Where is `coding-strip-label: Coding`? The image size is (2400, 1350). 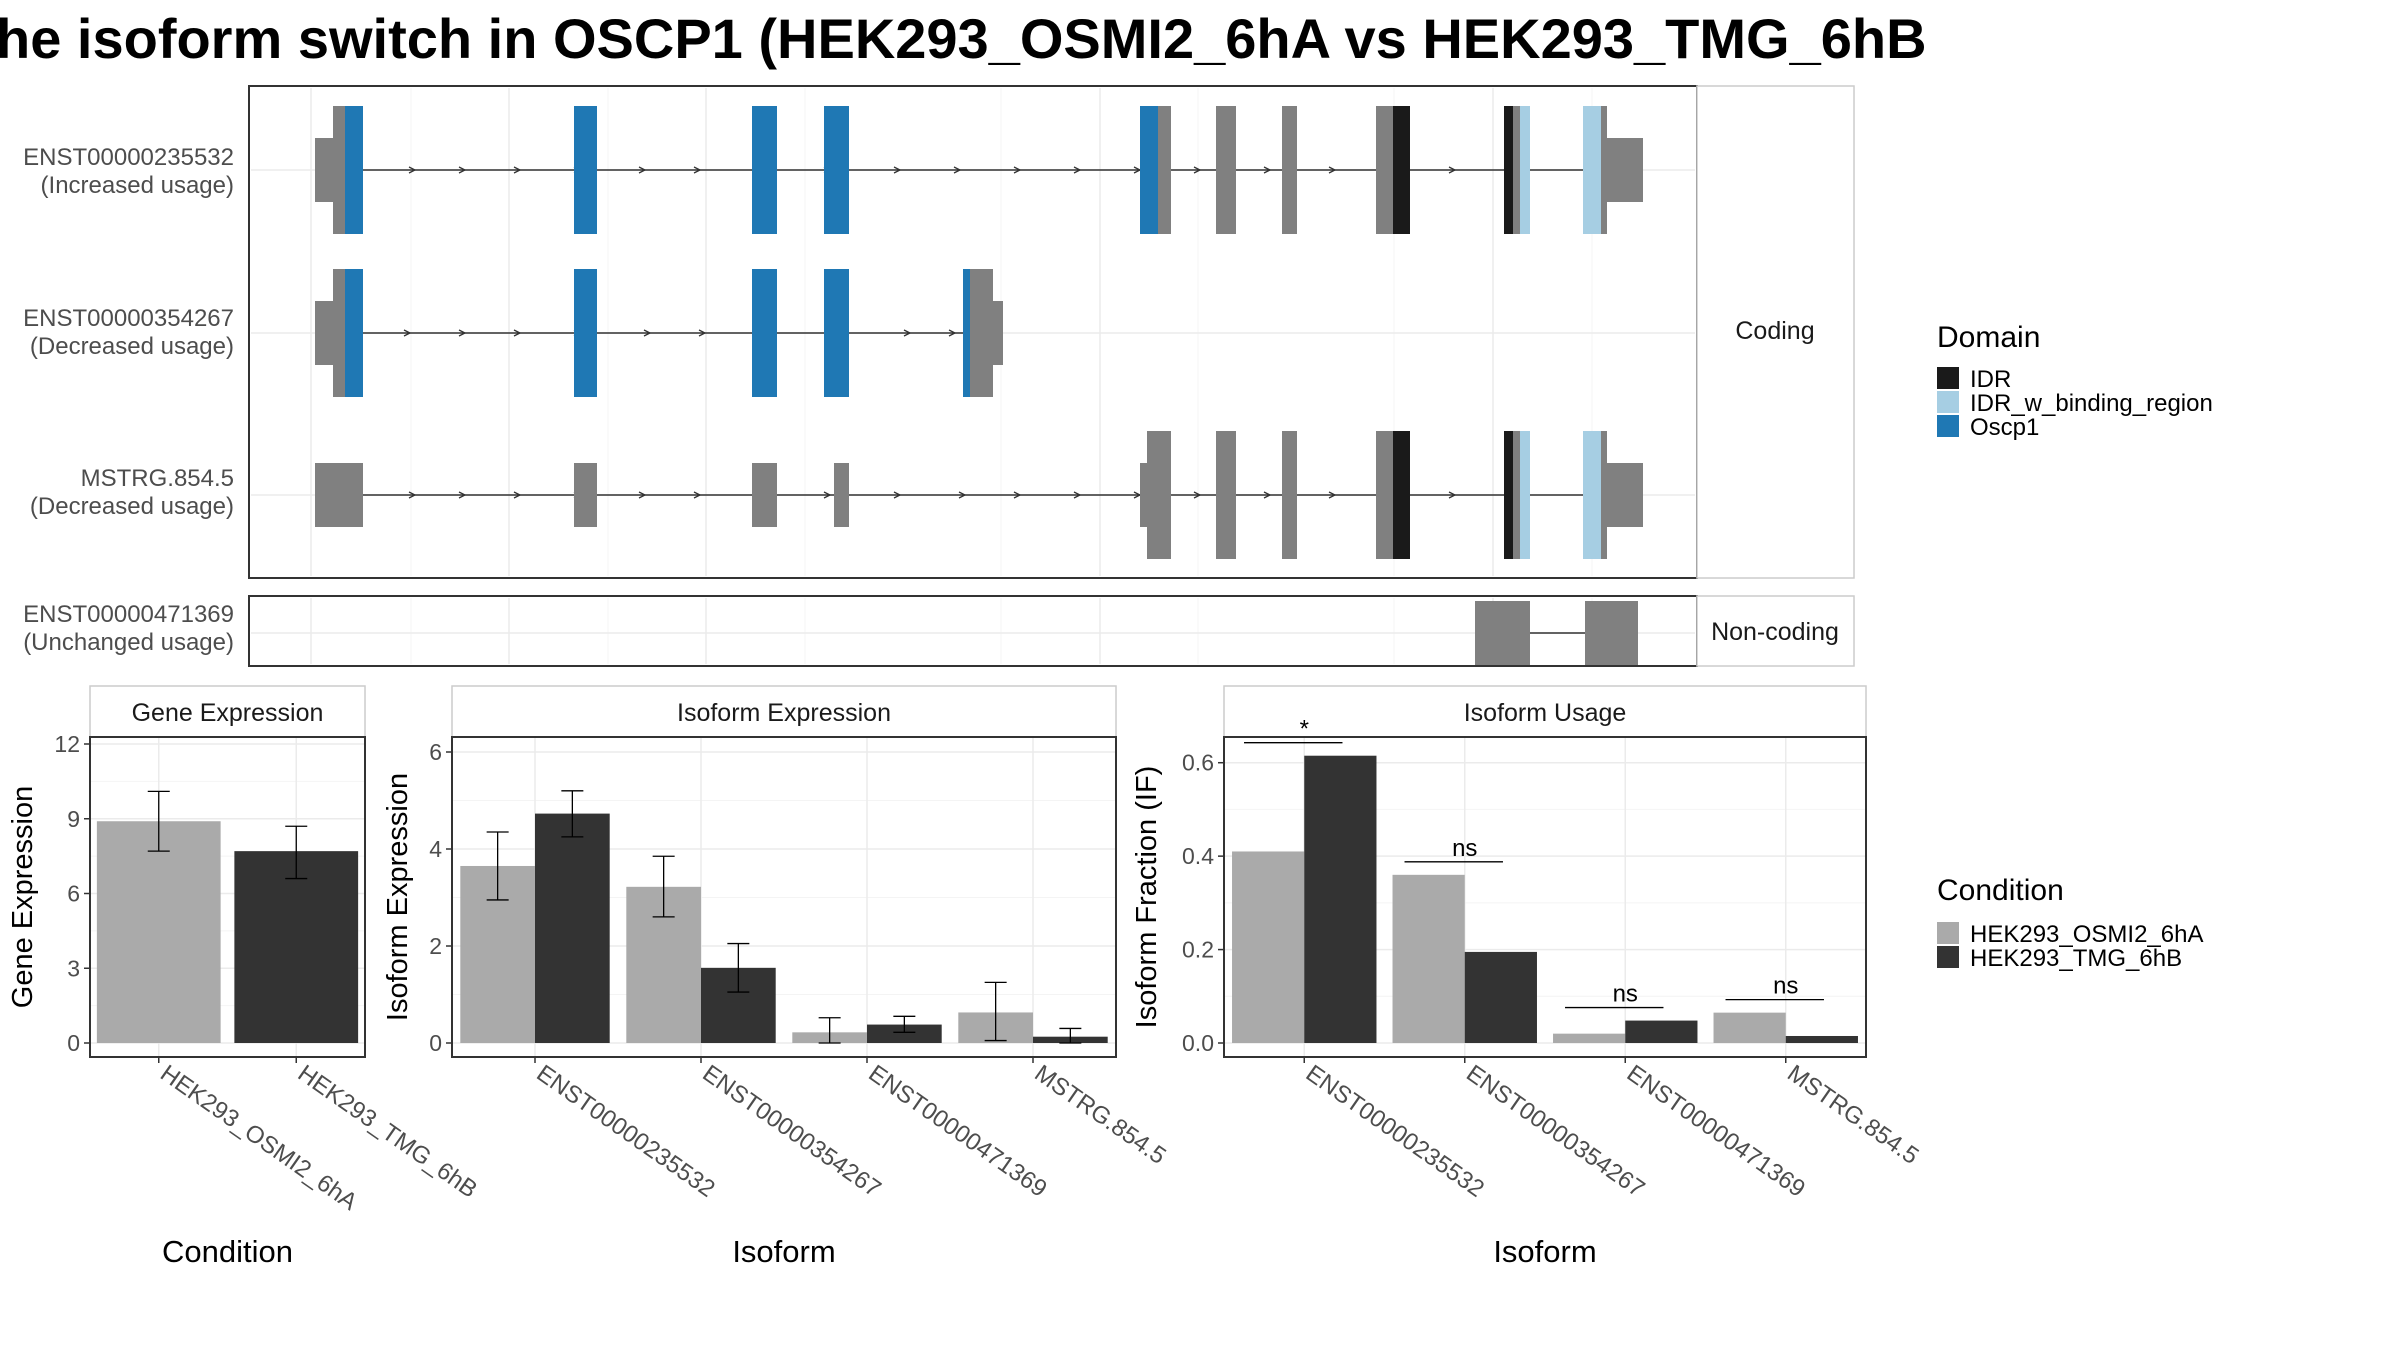
coding-strip-label: Coding is located at coordinates (1774, 331).